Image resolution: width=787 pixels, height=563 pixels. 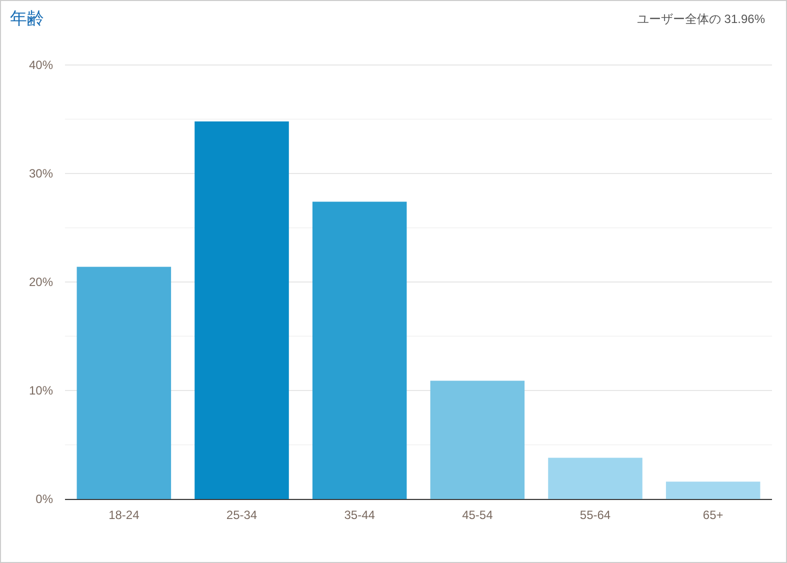 What do you see at coordinates (360, 515) in the screenshot?
I see `x-tick-label: 35-44` at bounding box center [360, 515].